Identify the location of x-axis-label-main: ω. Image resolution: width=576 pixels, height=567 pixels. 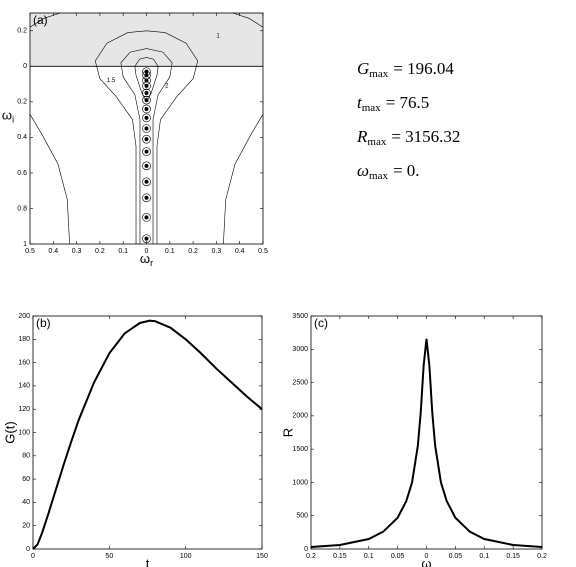
(145, 258).